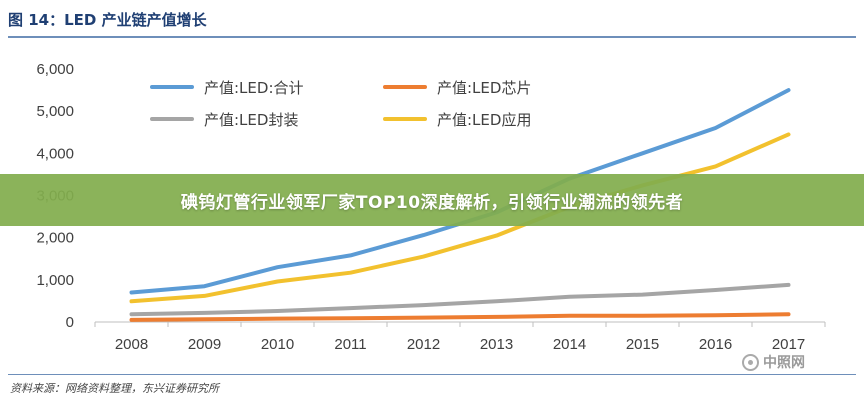 Image resolution: width=864 pixels, height=400 pixels. I want to click on y-tick-label: 0, so click(70, 322).